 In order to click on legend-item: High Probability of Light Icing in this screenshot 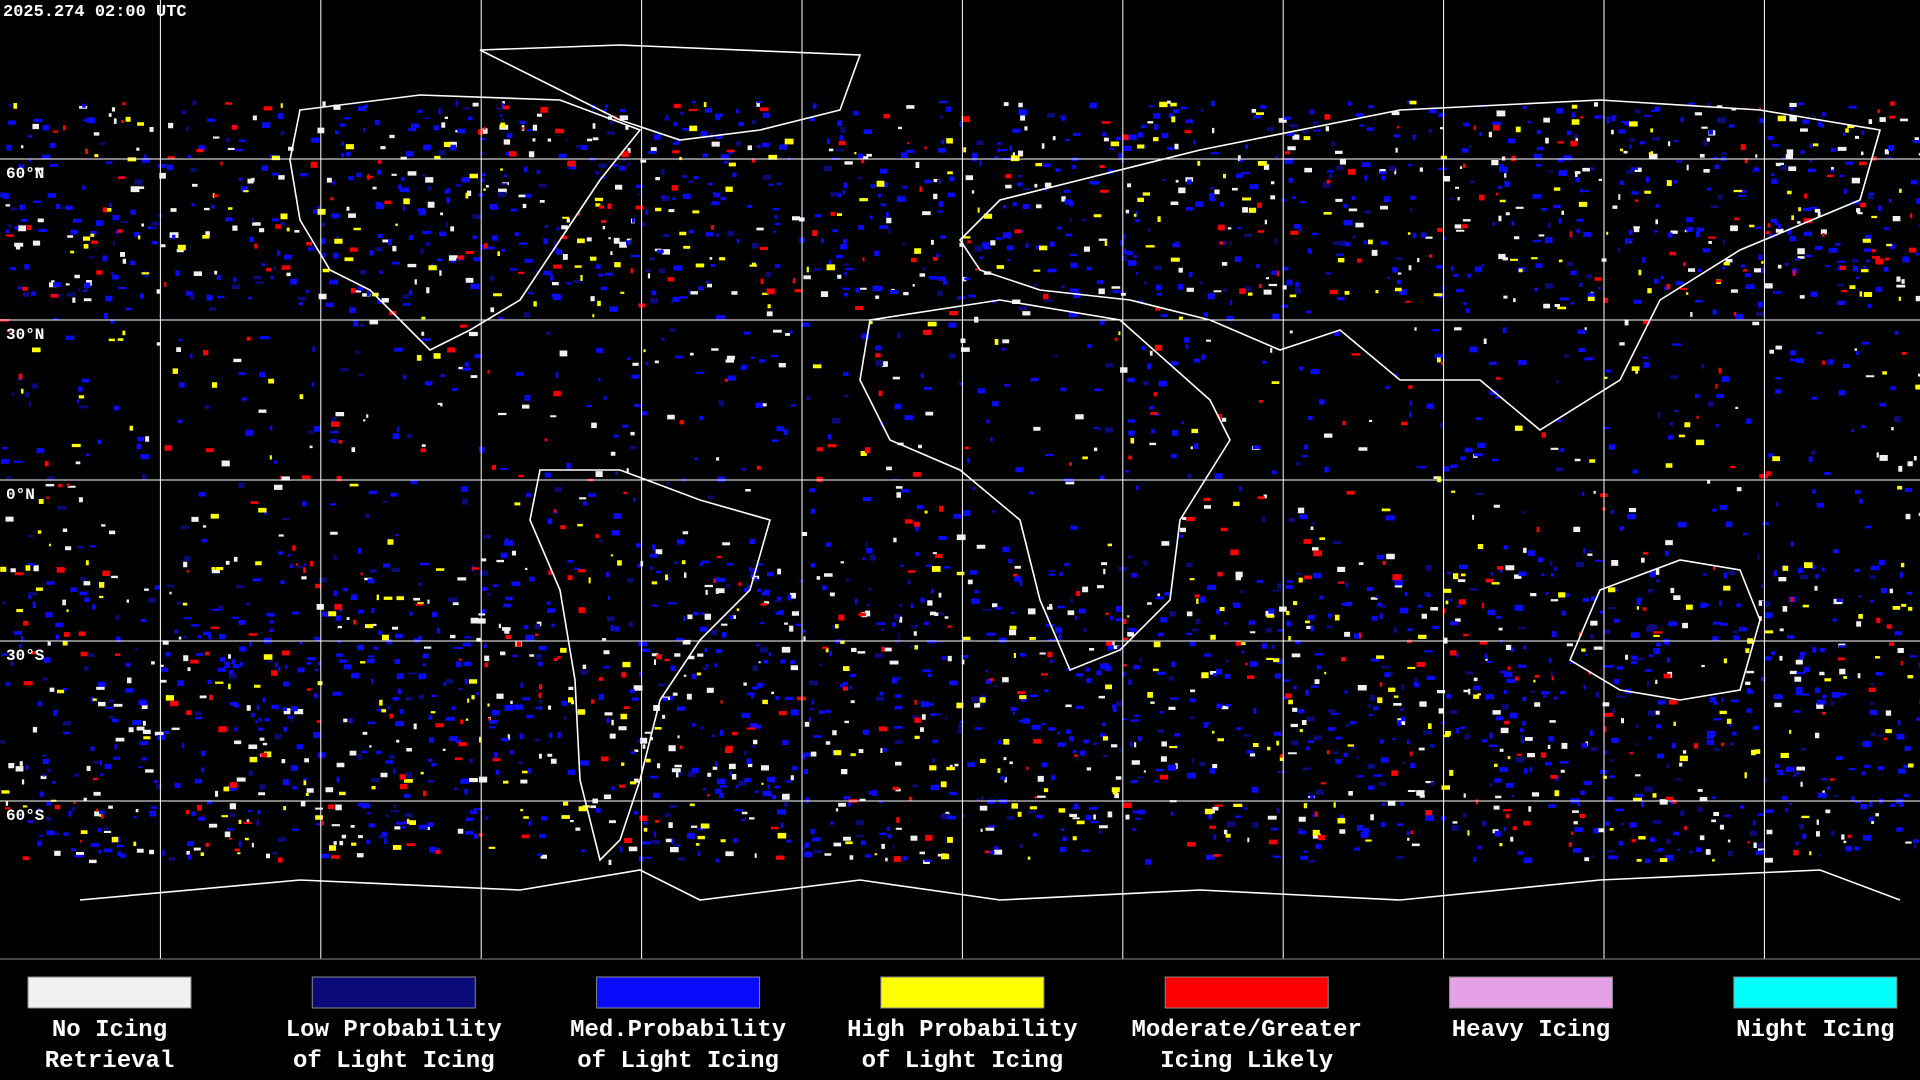, I will do `click(962, 1025)`.